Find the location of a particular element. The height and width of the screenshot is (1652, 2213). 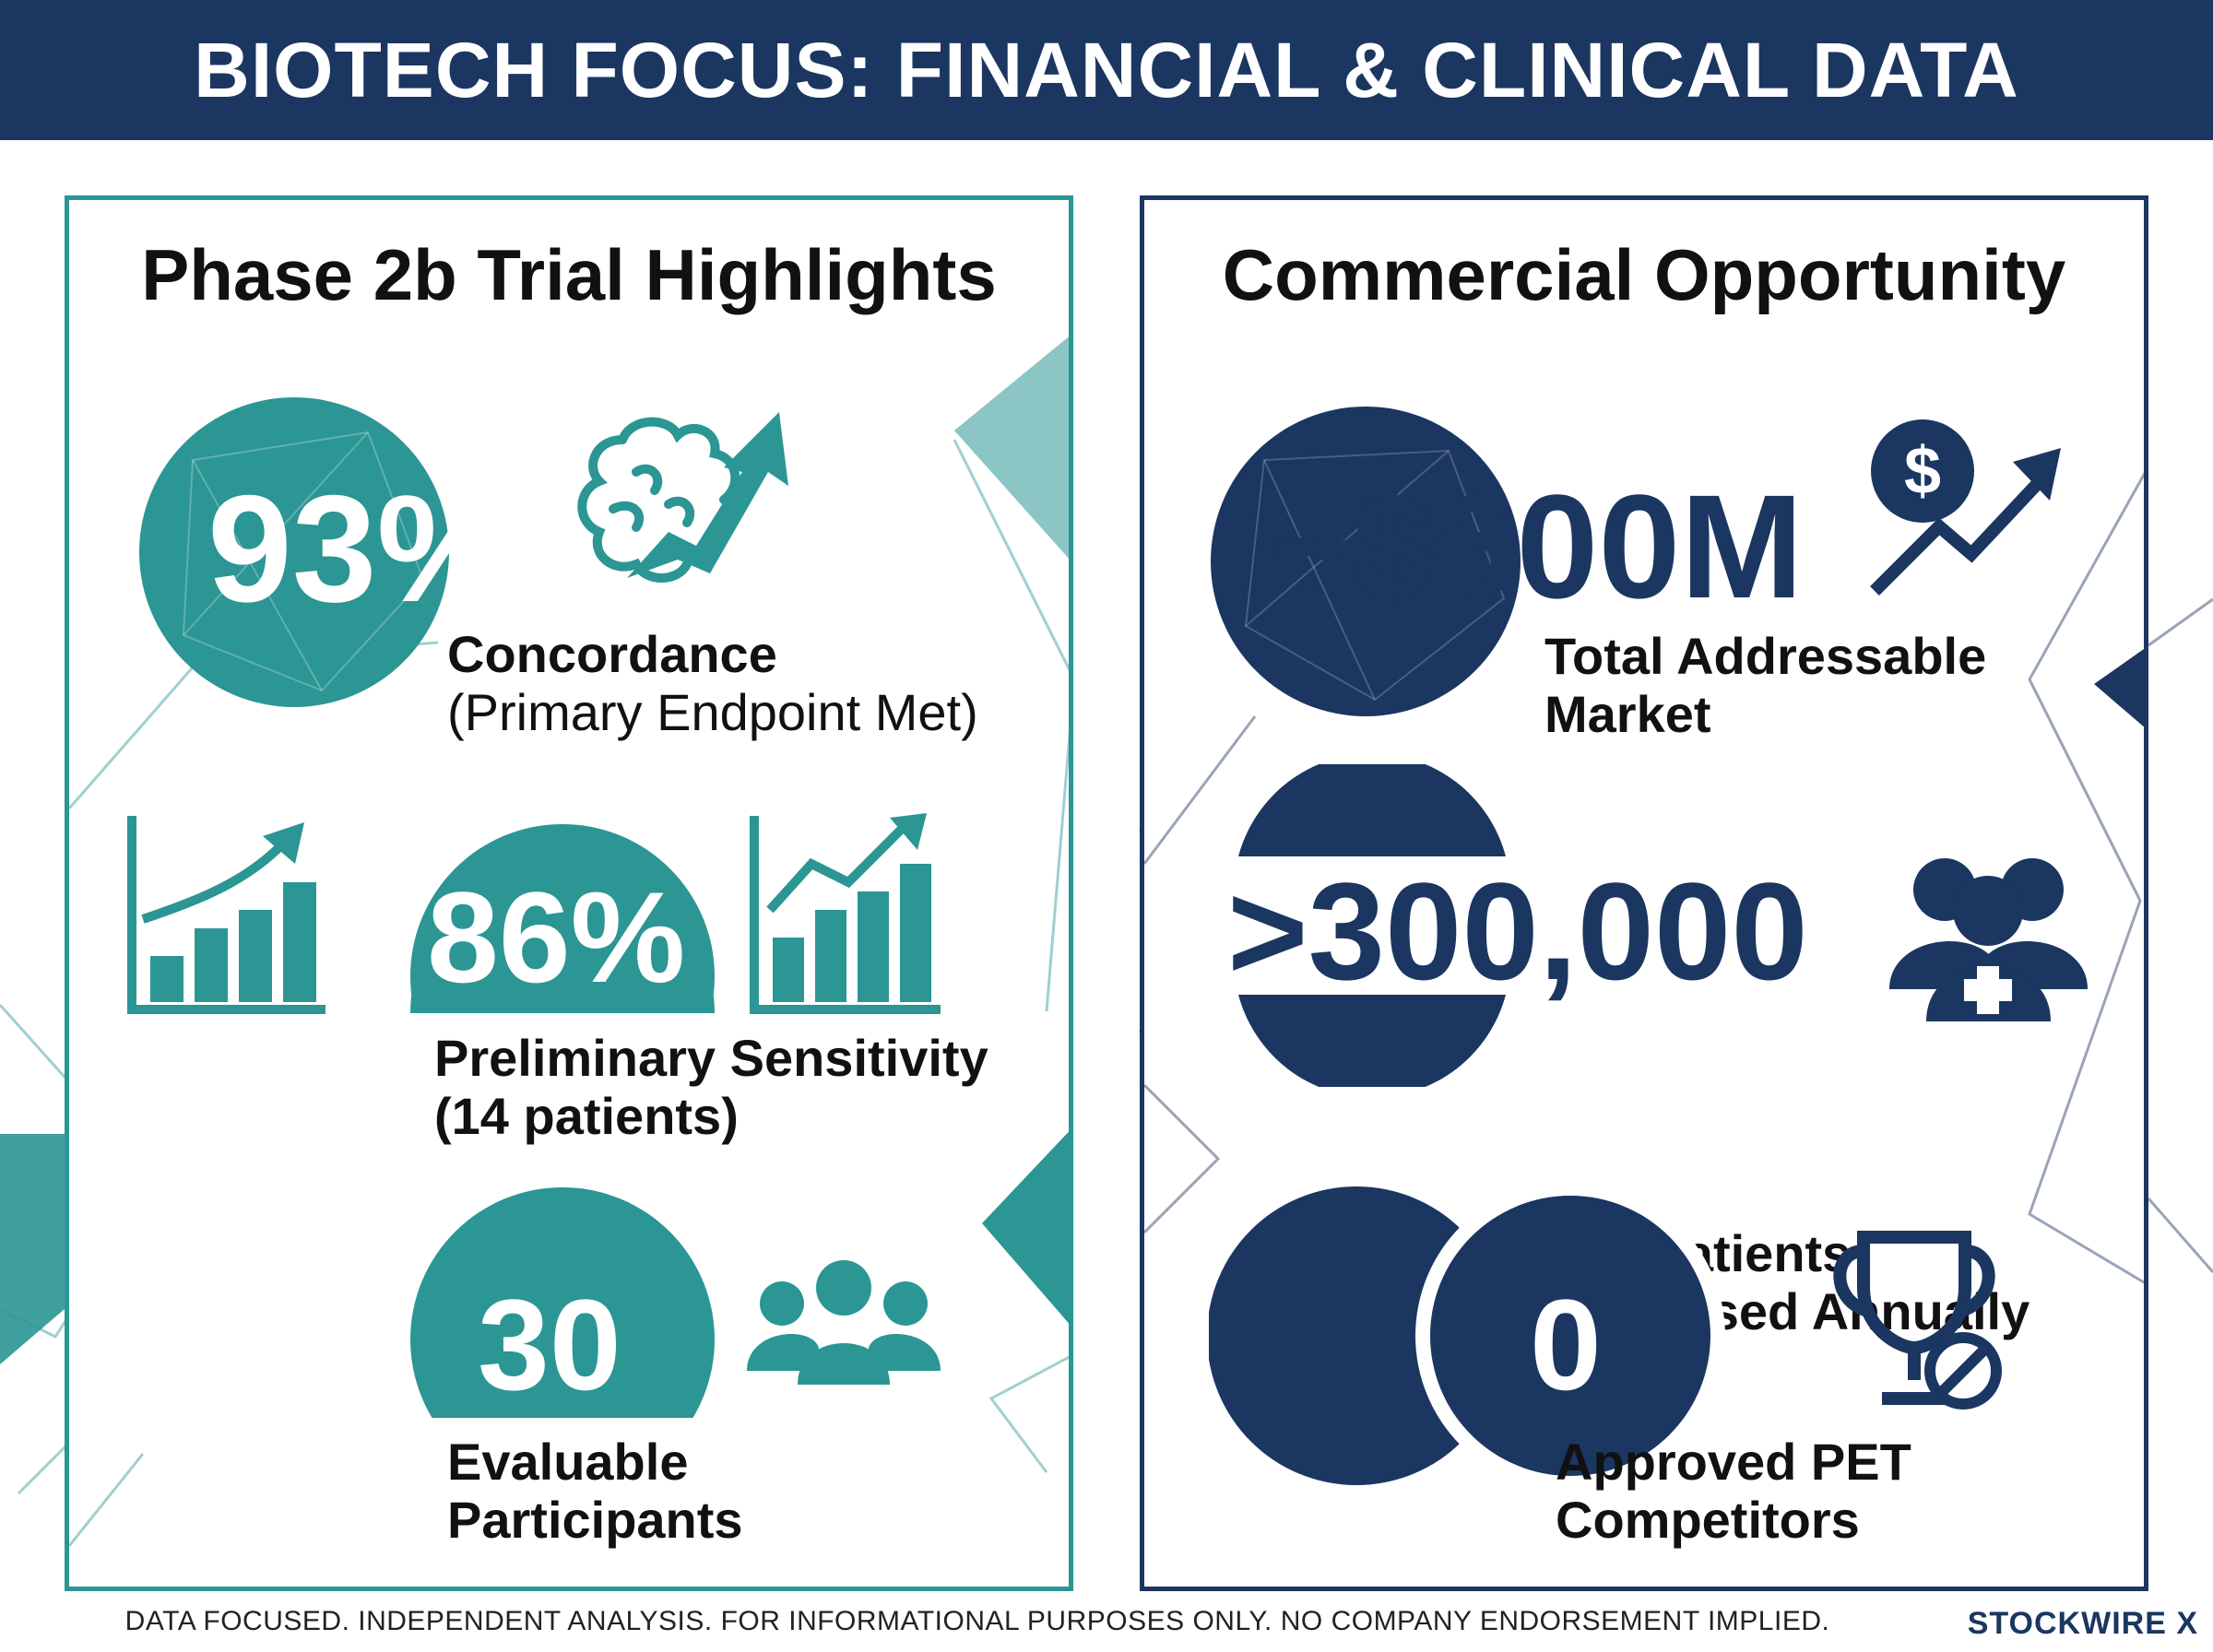

patients-label-line1: U.S. Patients is located at coordinates (1693, 1253).